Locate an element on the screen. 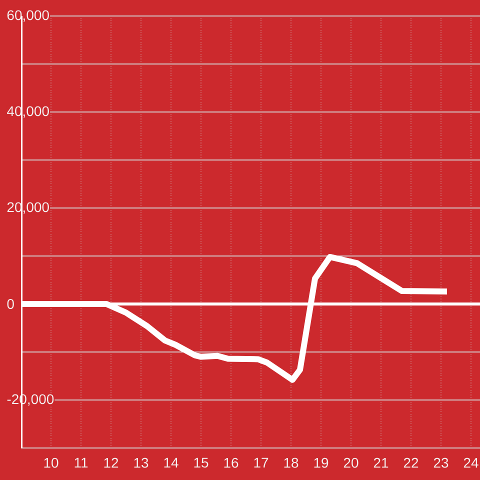  x-tick-label: 23 is located at coordinates (441, 463).